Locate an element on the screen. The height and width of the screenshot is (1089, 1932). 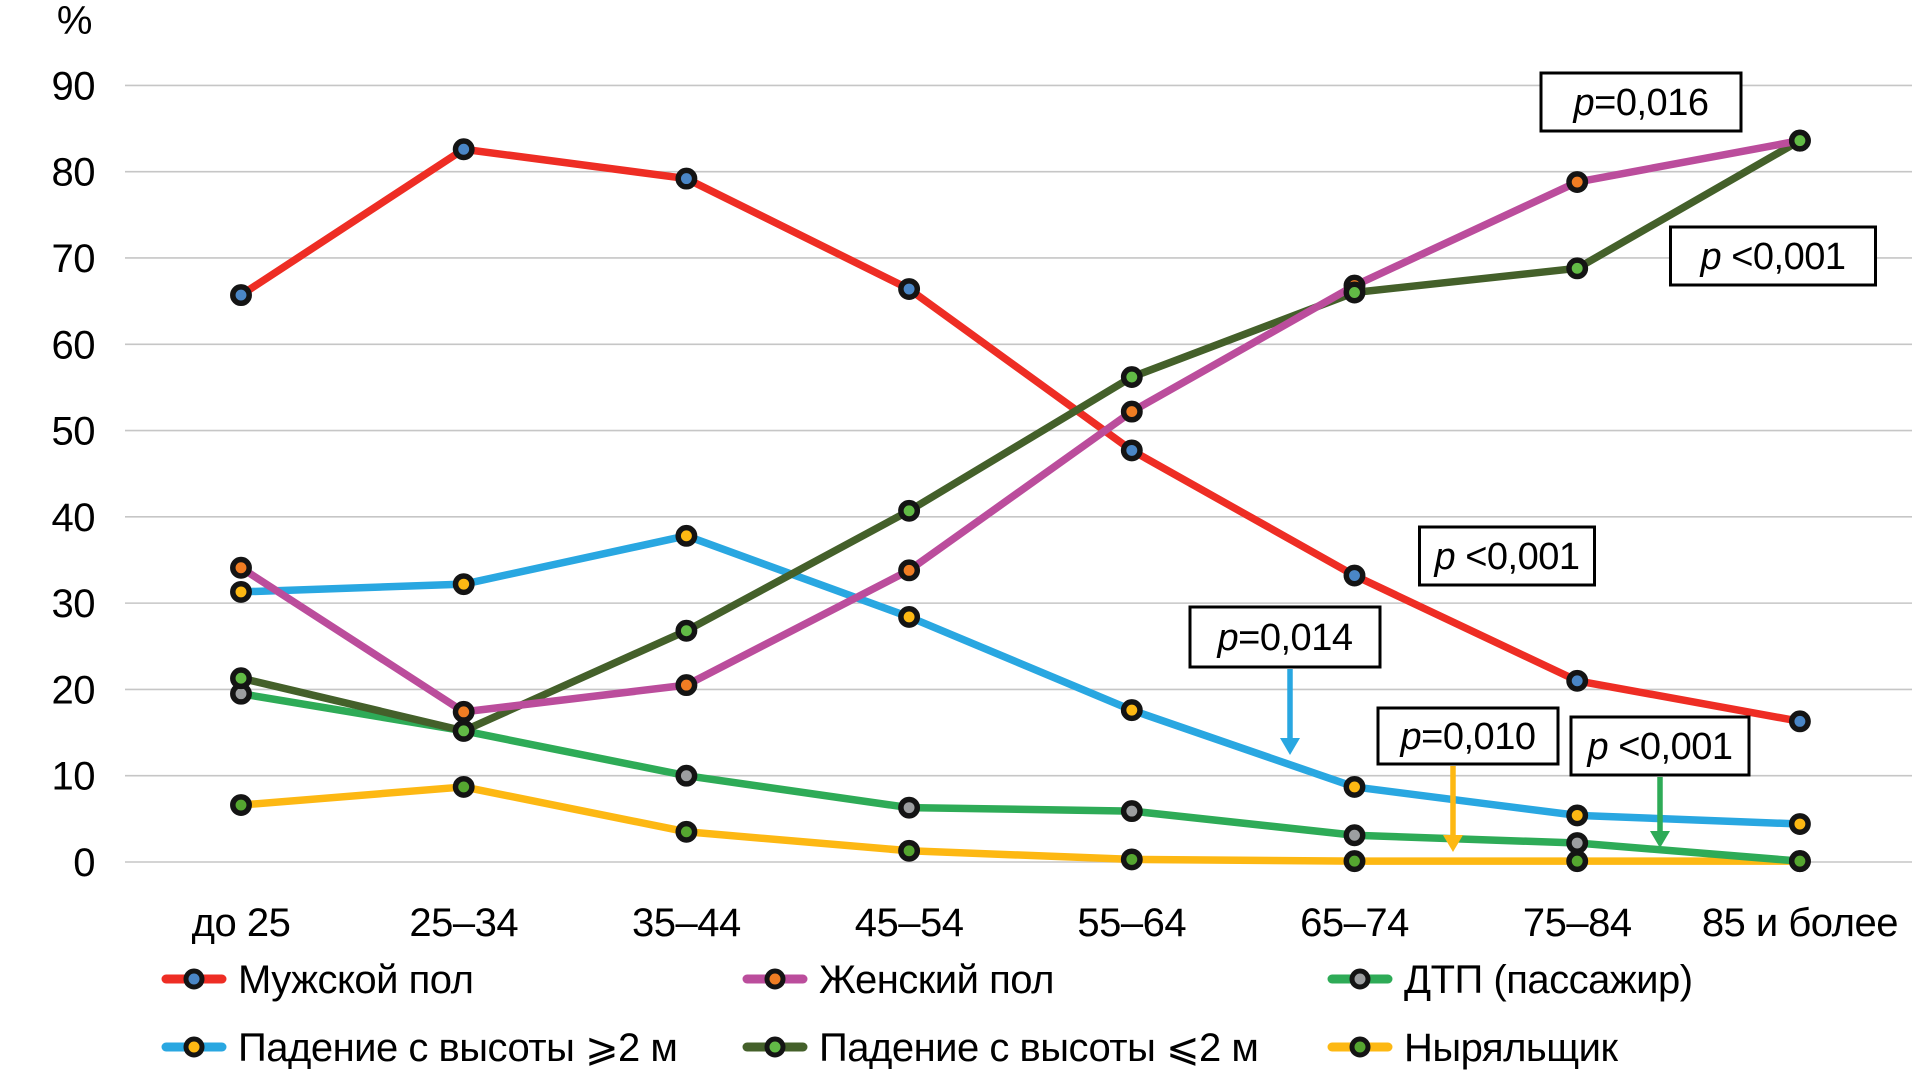
legend-item-fall-le-2m: Падение с высоты ⩽2 м is located at coordinates (1000, 1048).